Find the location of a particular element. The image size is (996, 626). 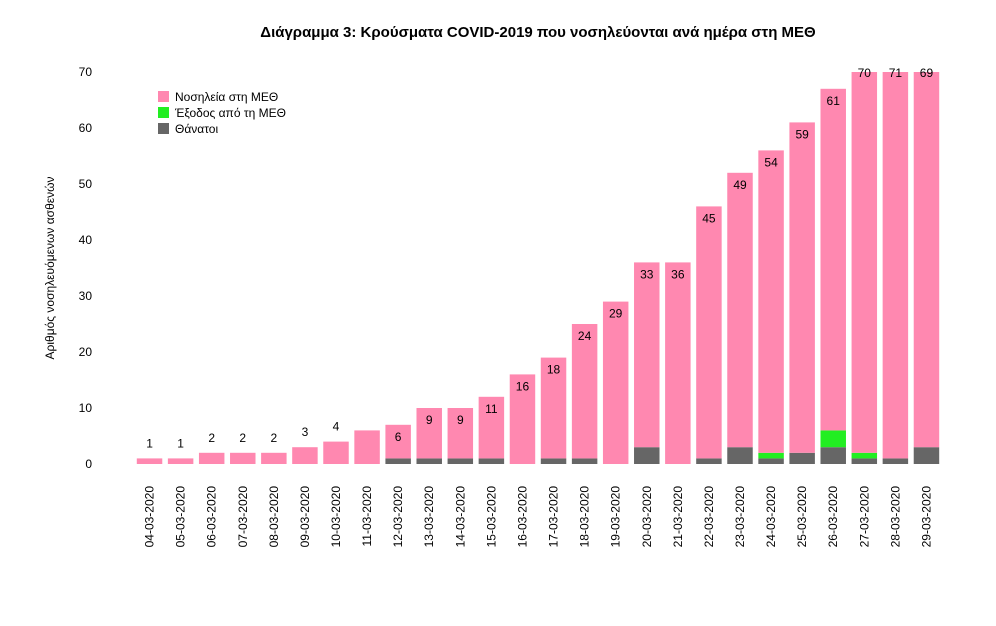

x-tick-label: 29-03-2020 is located at coordinates (926, 517).